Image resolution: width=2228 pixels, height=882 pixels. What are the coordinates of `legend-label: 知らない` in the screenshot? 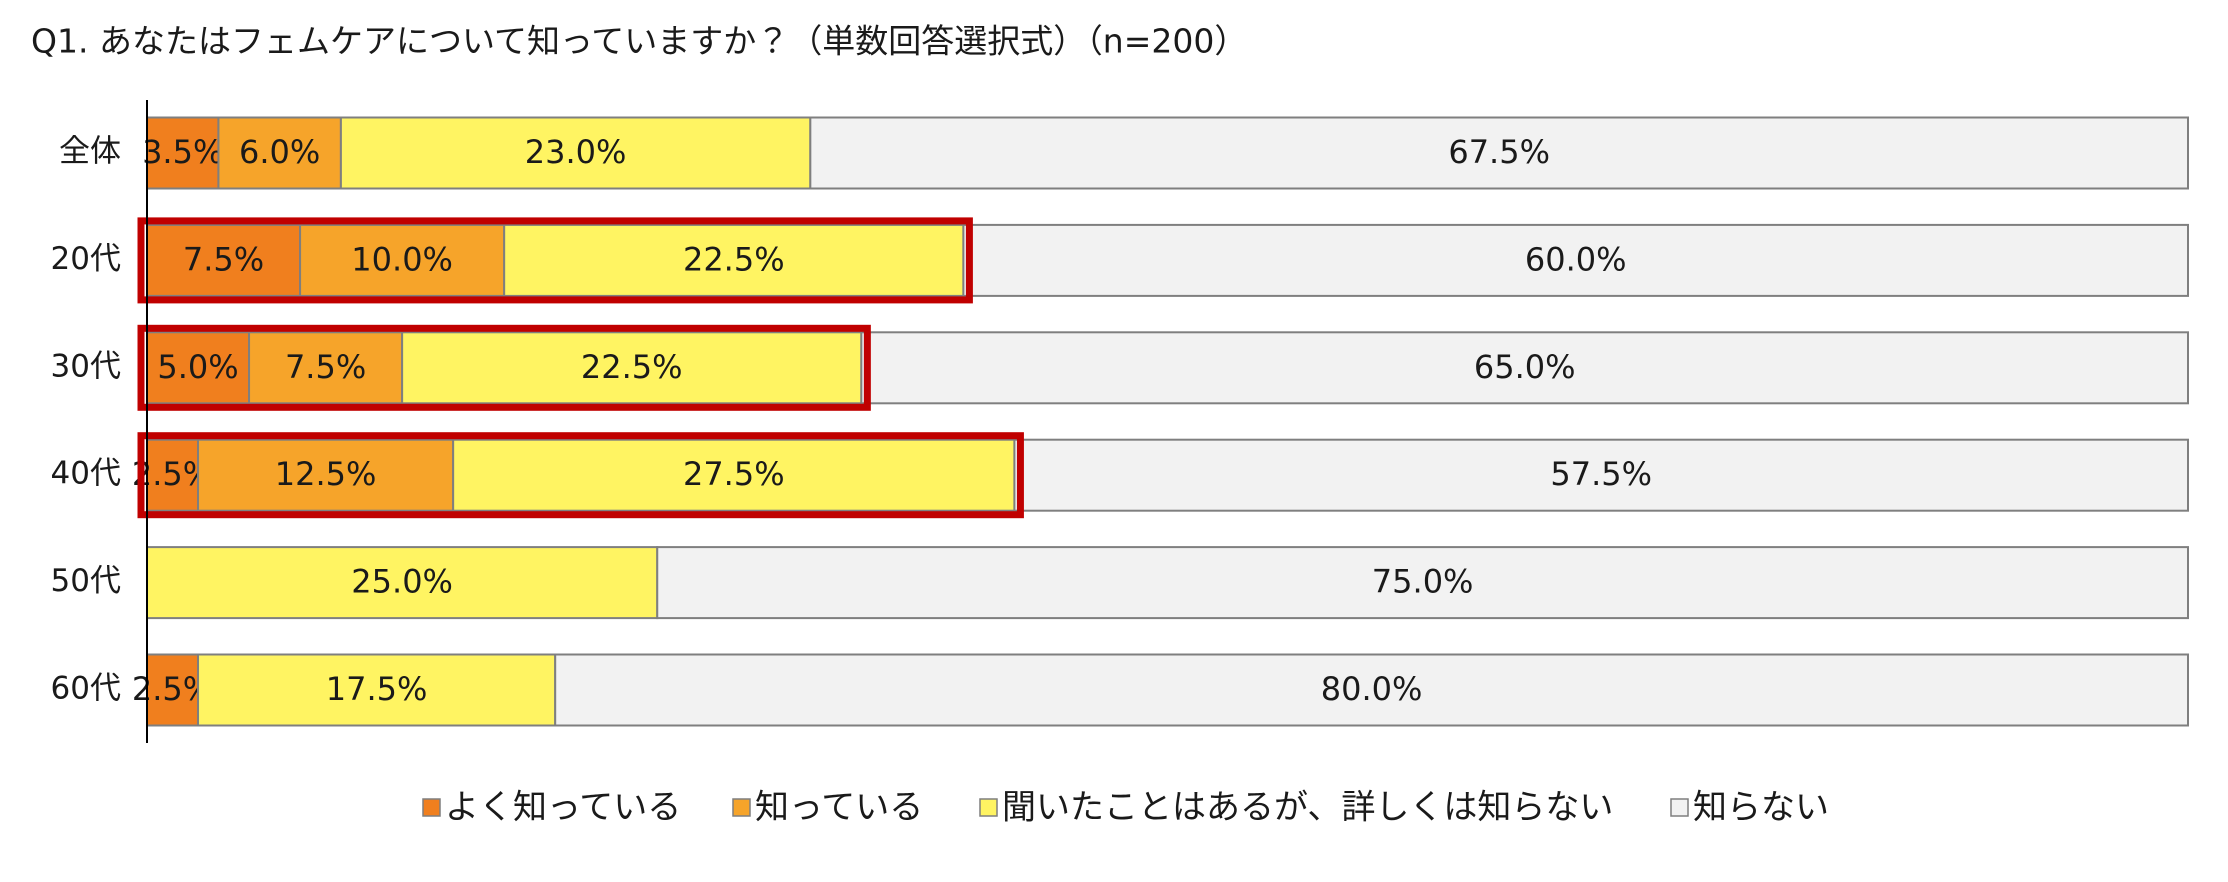 It's located at (1761, 808).